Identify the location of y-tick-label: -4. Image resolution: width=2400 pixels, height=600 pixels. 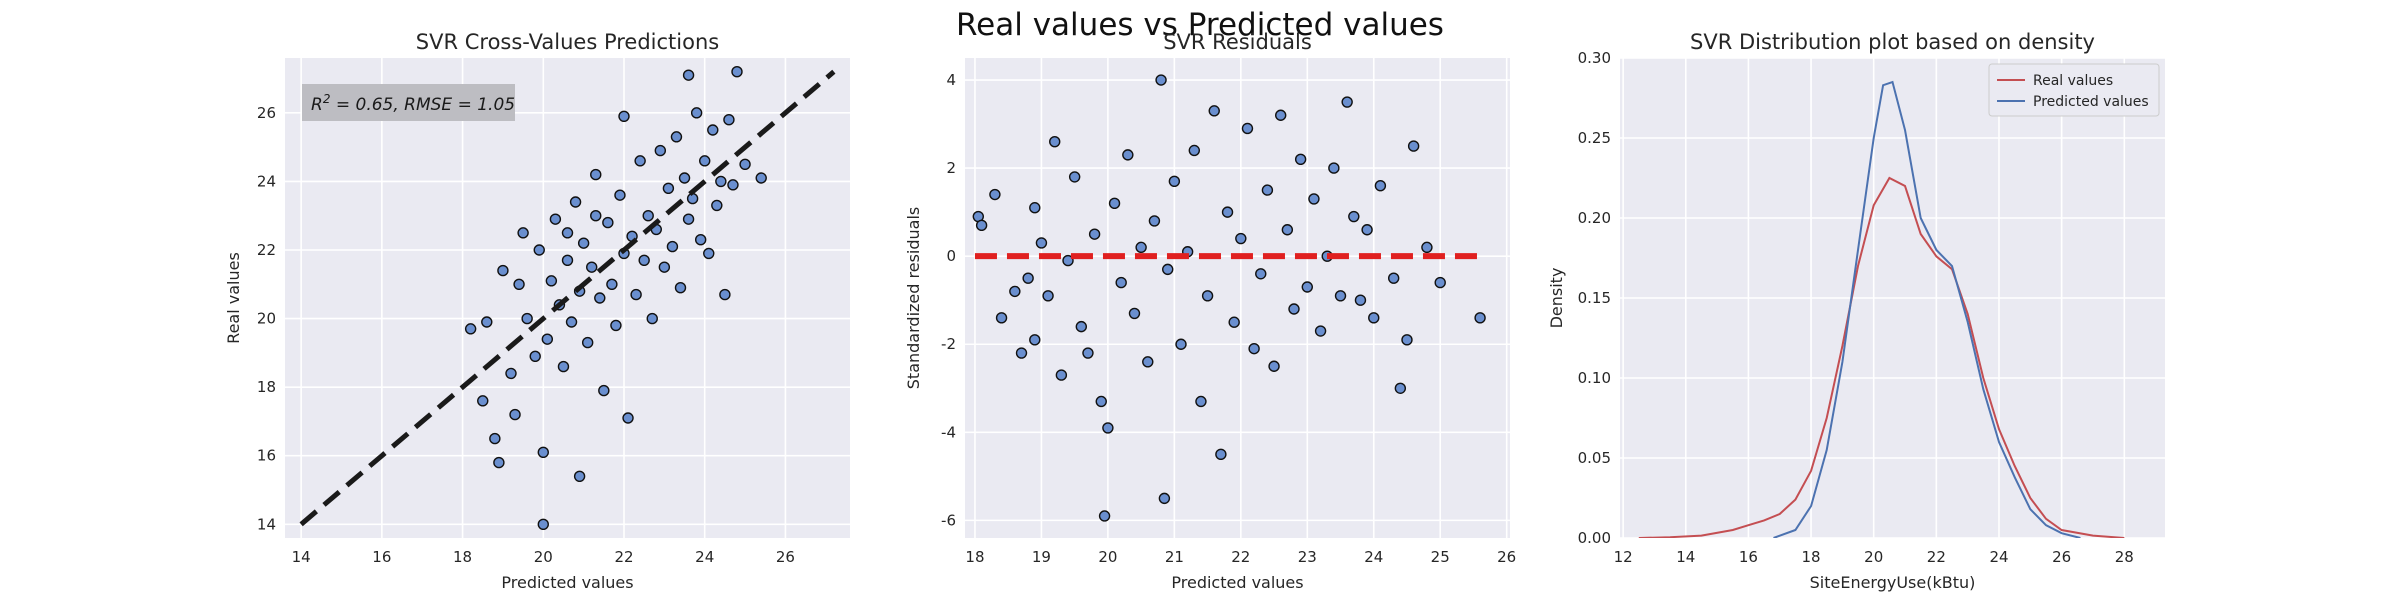
(948, 432).